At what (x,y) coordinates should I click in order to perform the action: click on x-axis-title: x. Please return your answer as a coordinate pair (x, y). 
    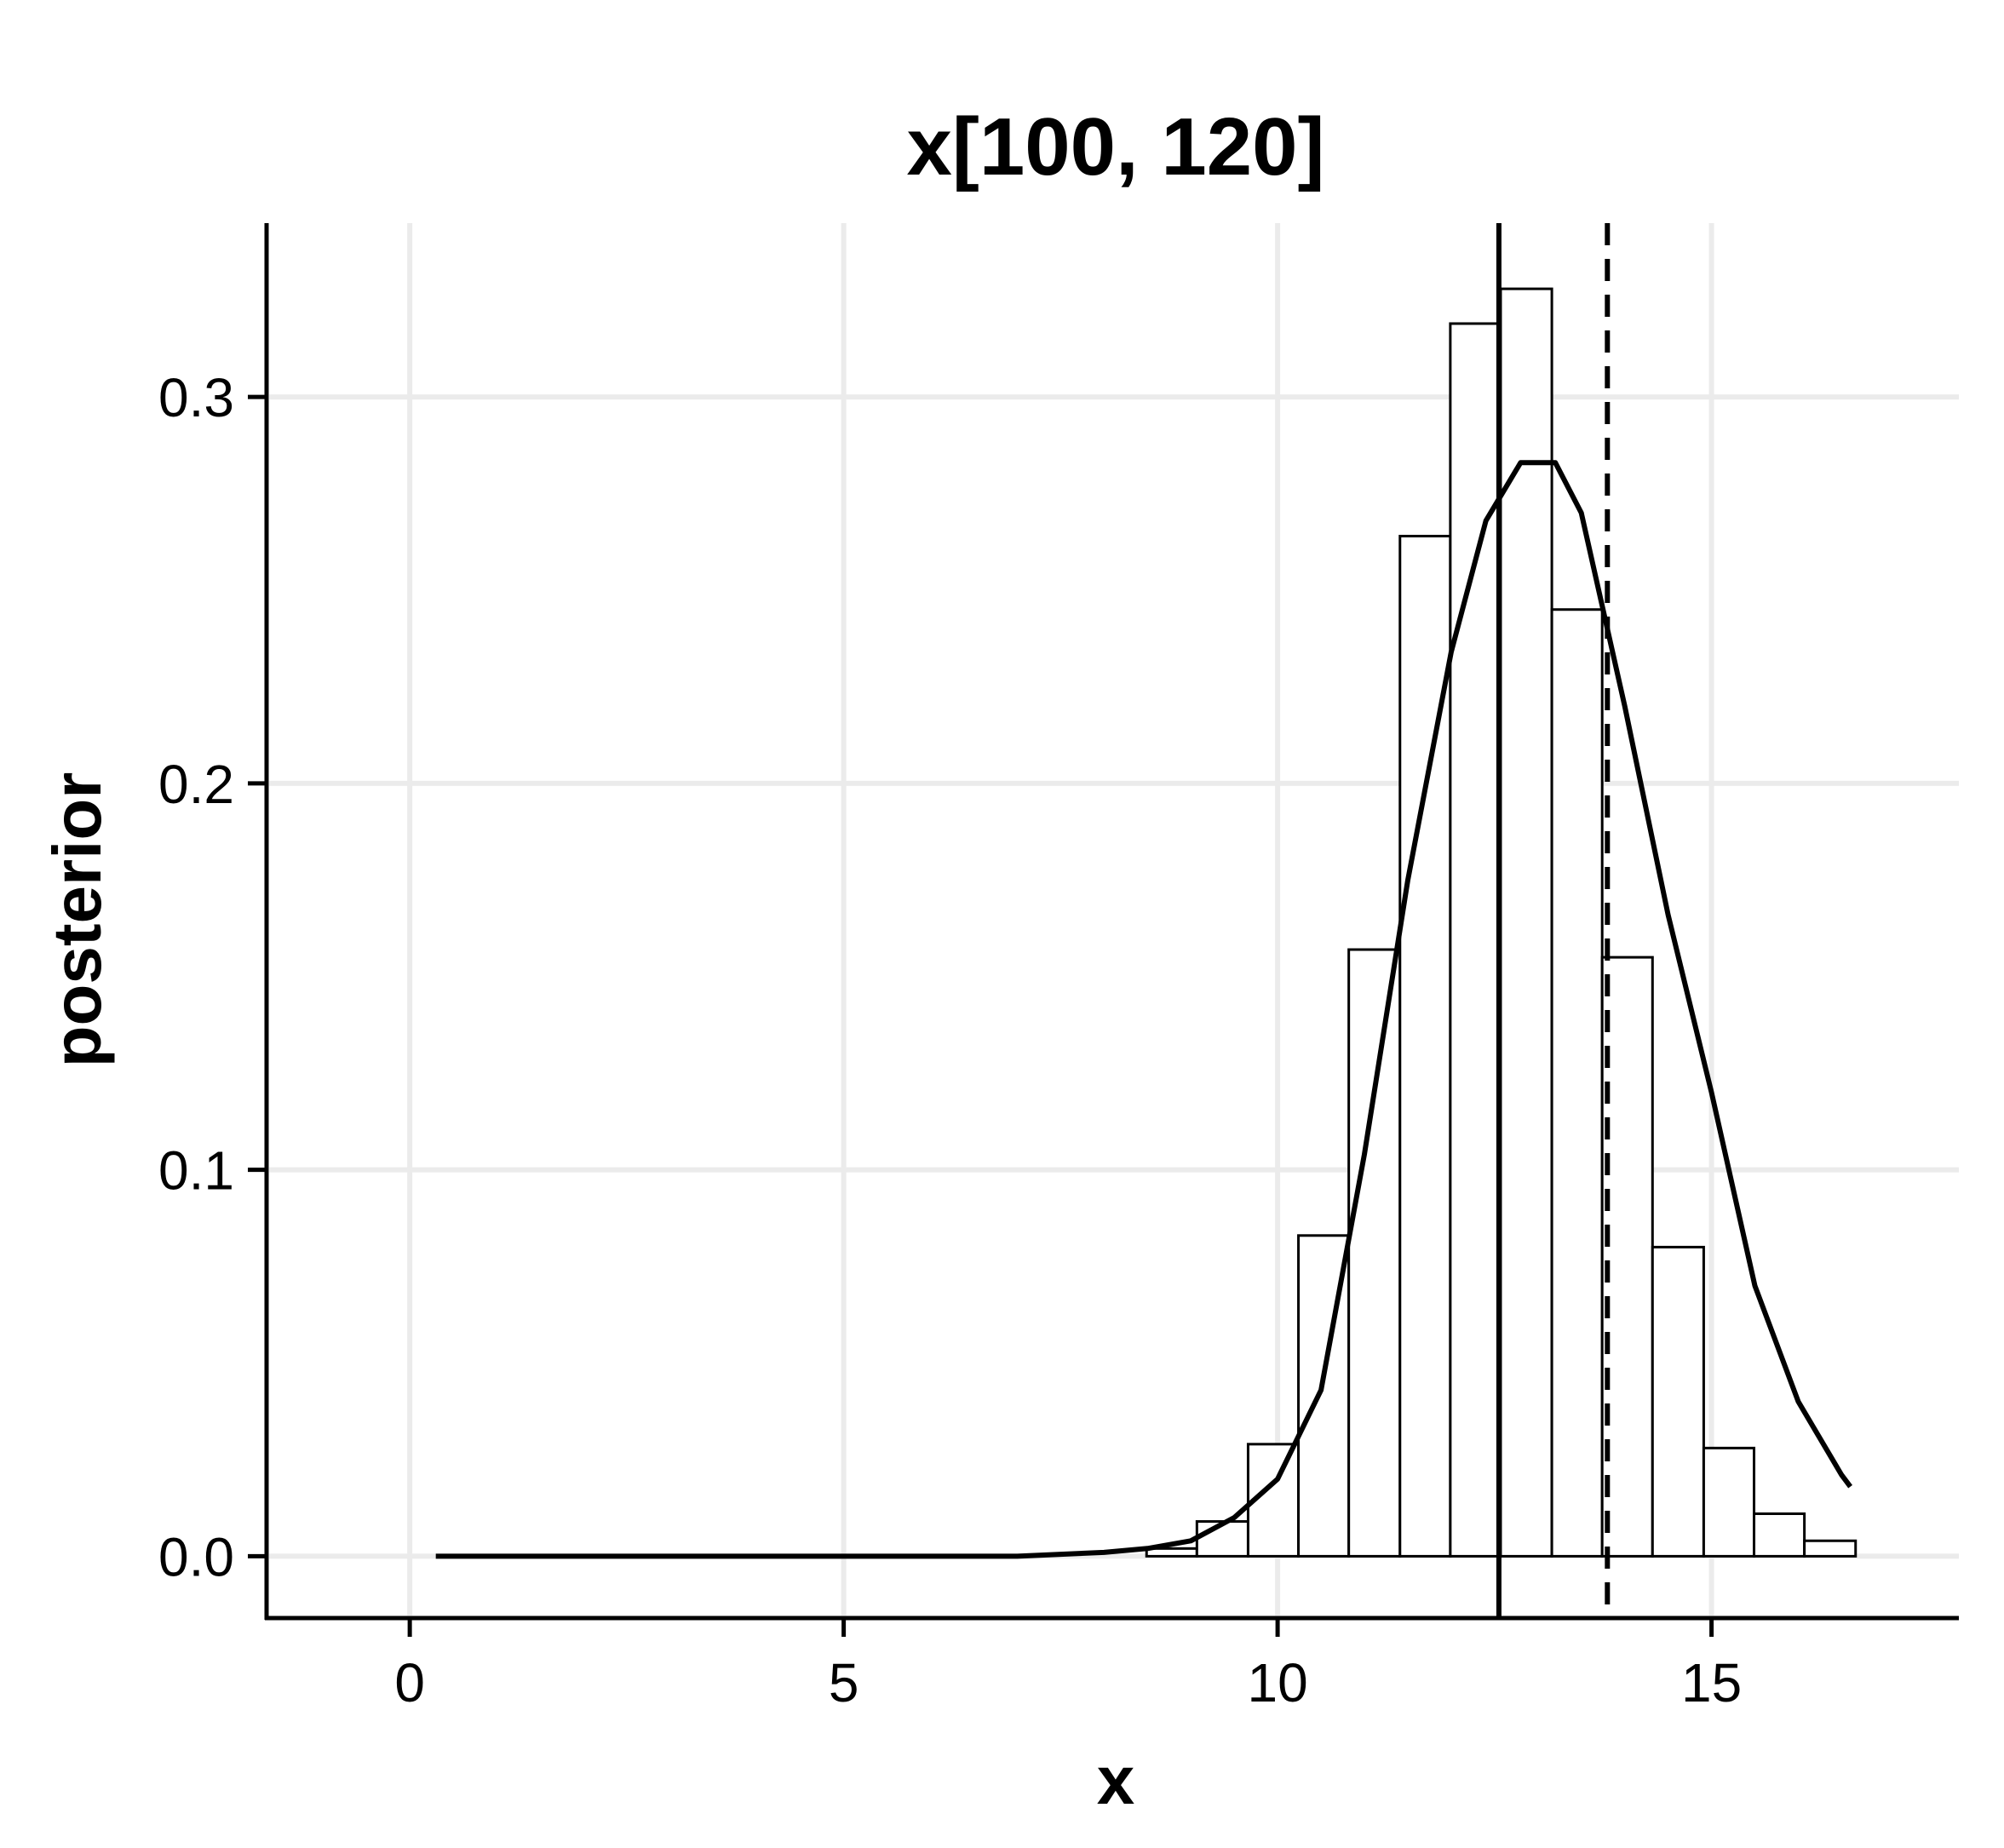
    Looking at the image, I should click on (1116, 1780).